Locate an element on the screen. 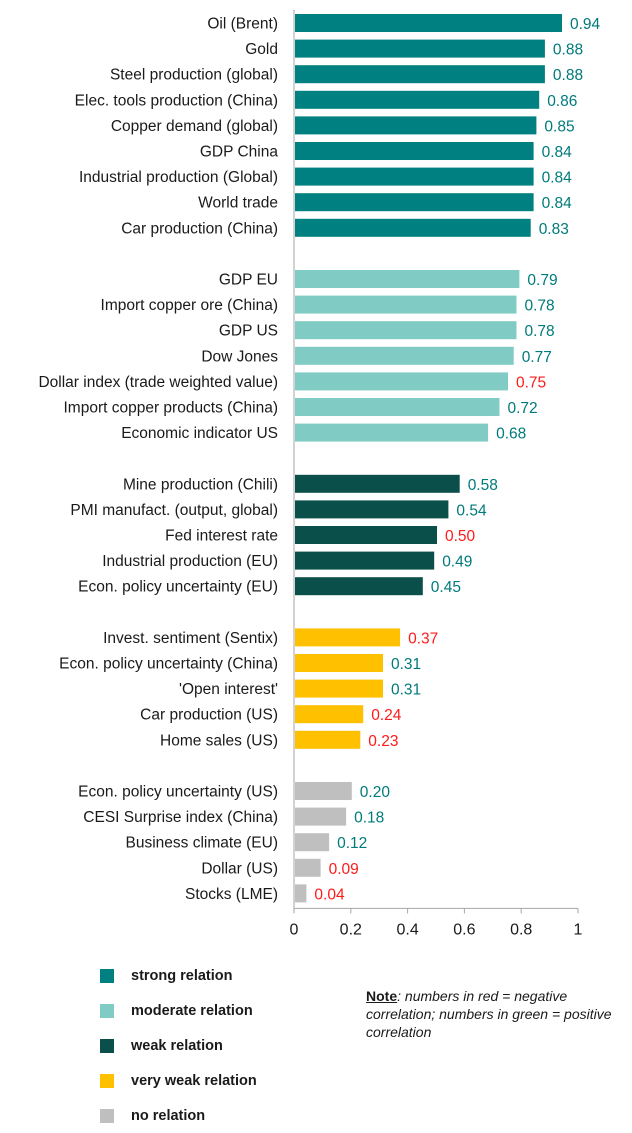 The height and width of the screenshot is (1133, 632). data-label: 0.37 is located at coordinates (423, 638).